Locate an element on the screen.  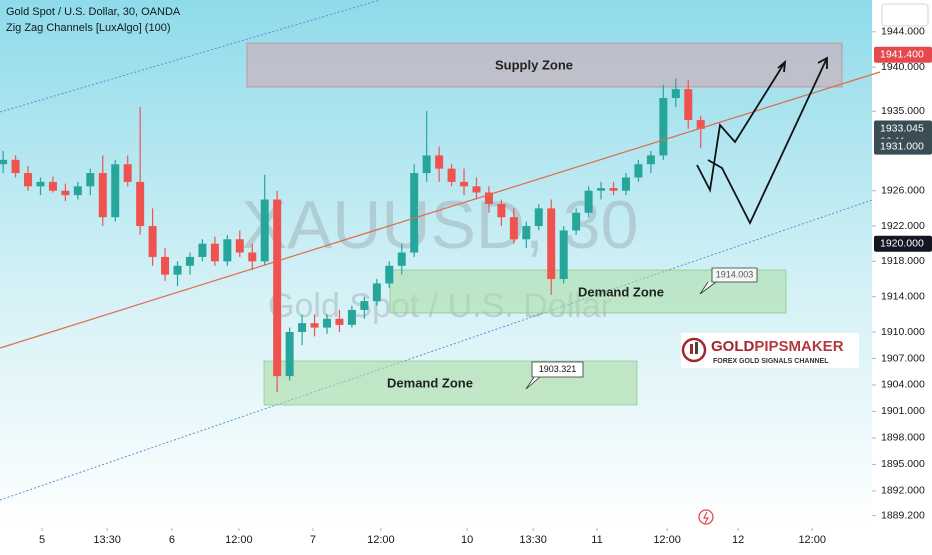
y-tick-label: 1889.200 is located at coordinates (903, 515).